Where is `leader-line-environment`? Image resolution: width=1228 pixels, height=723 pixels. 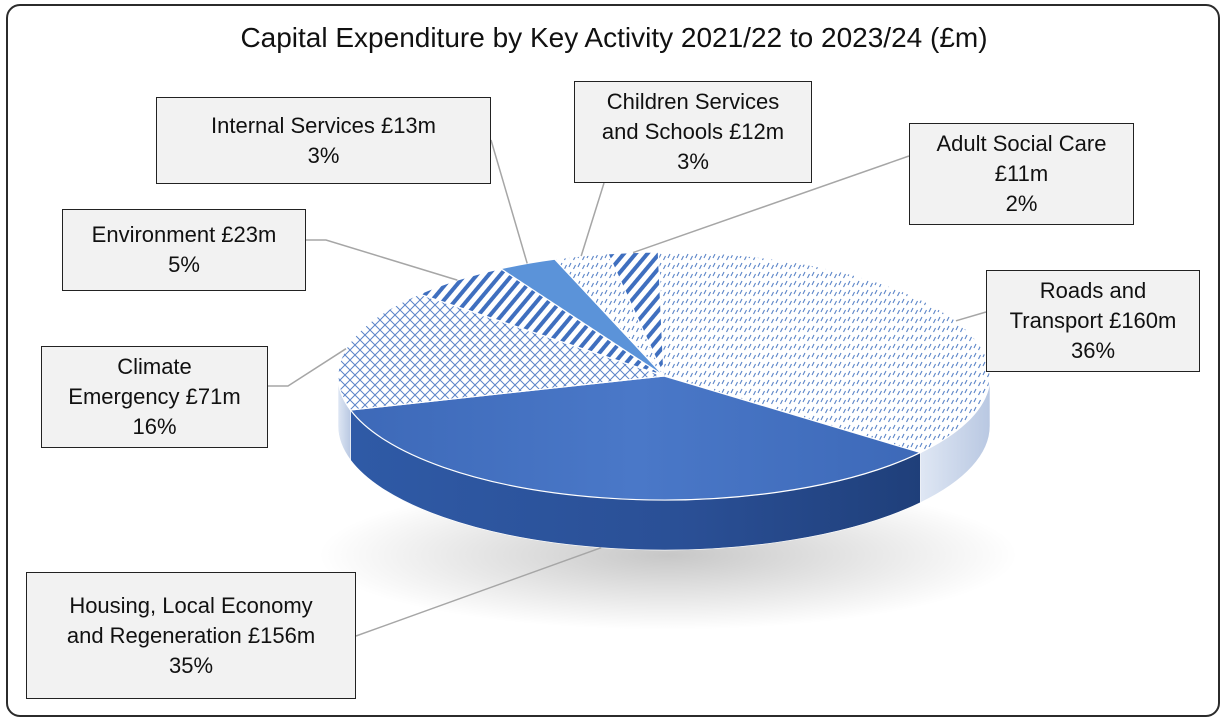
leader-line-environment is located at coordinates (382, 260).